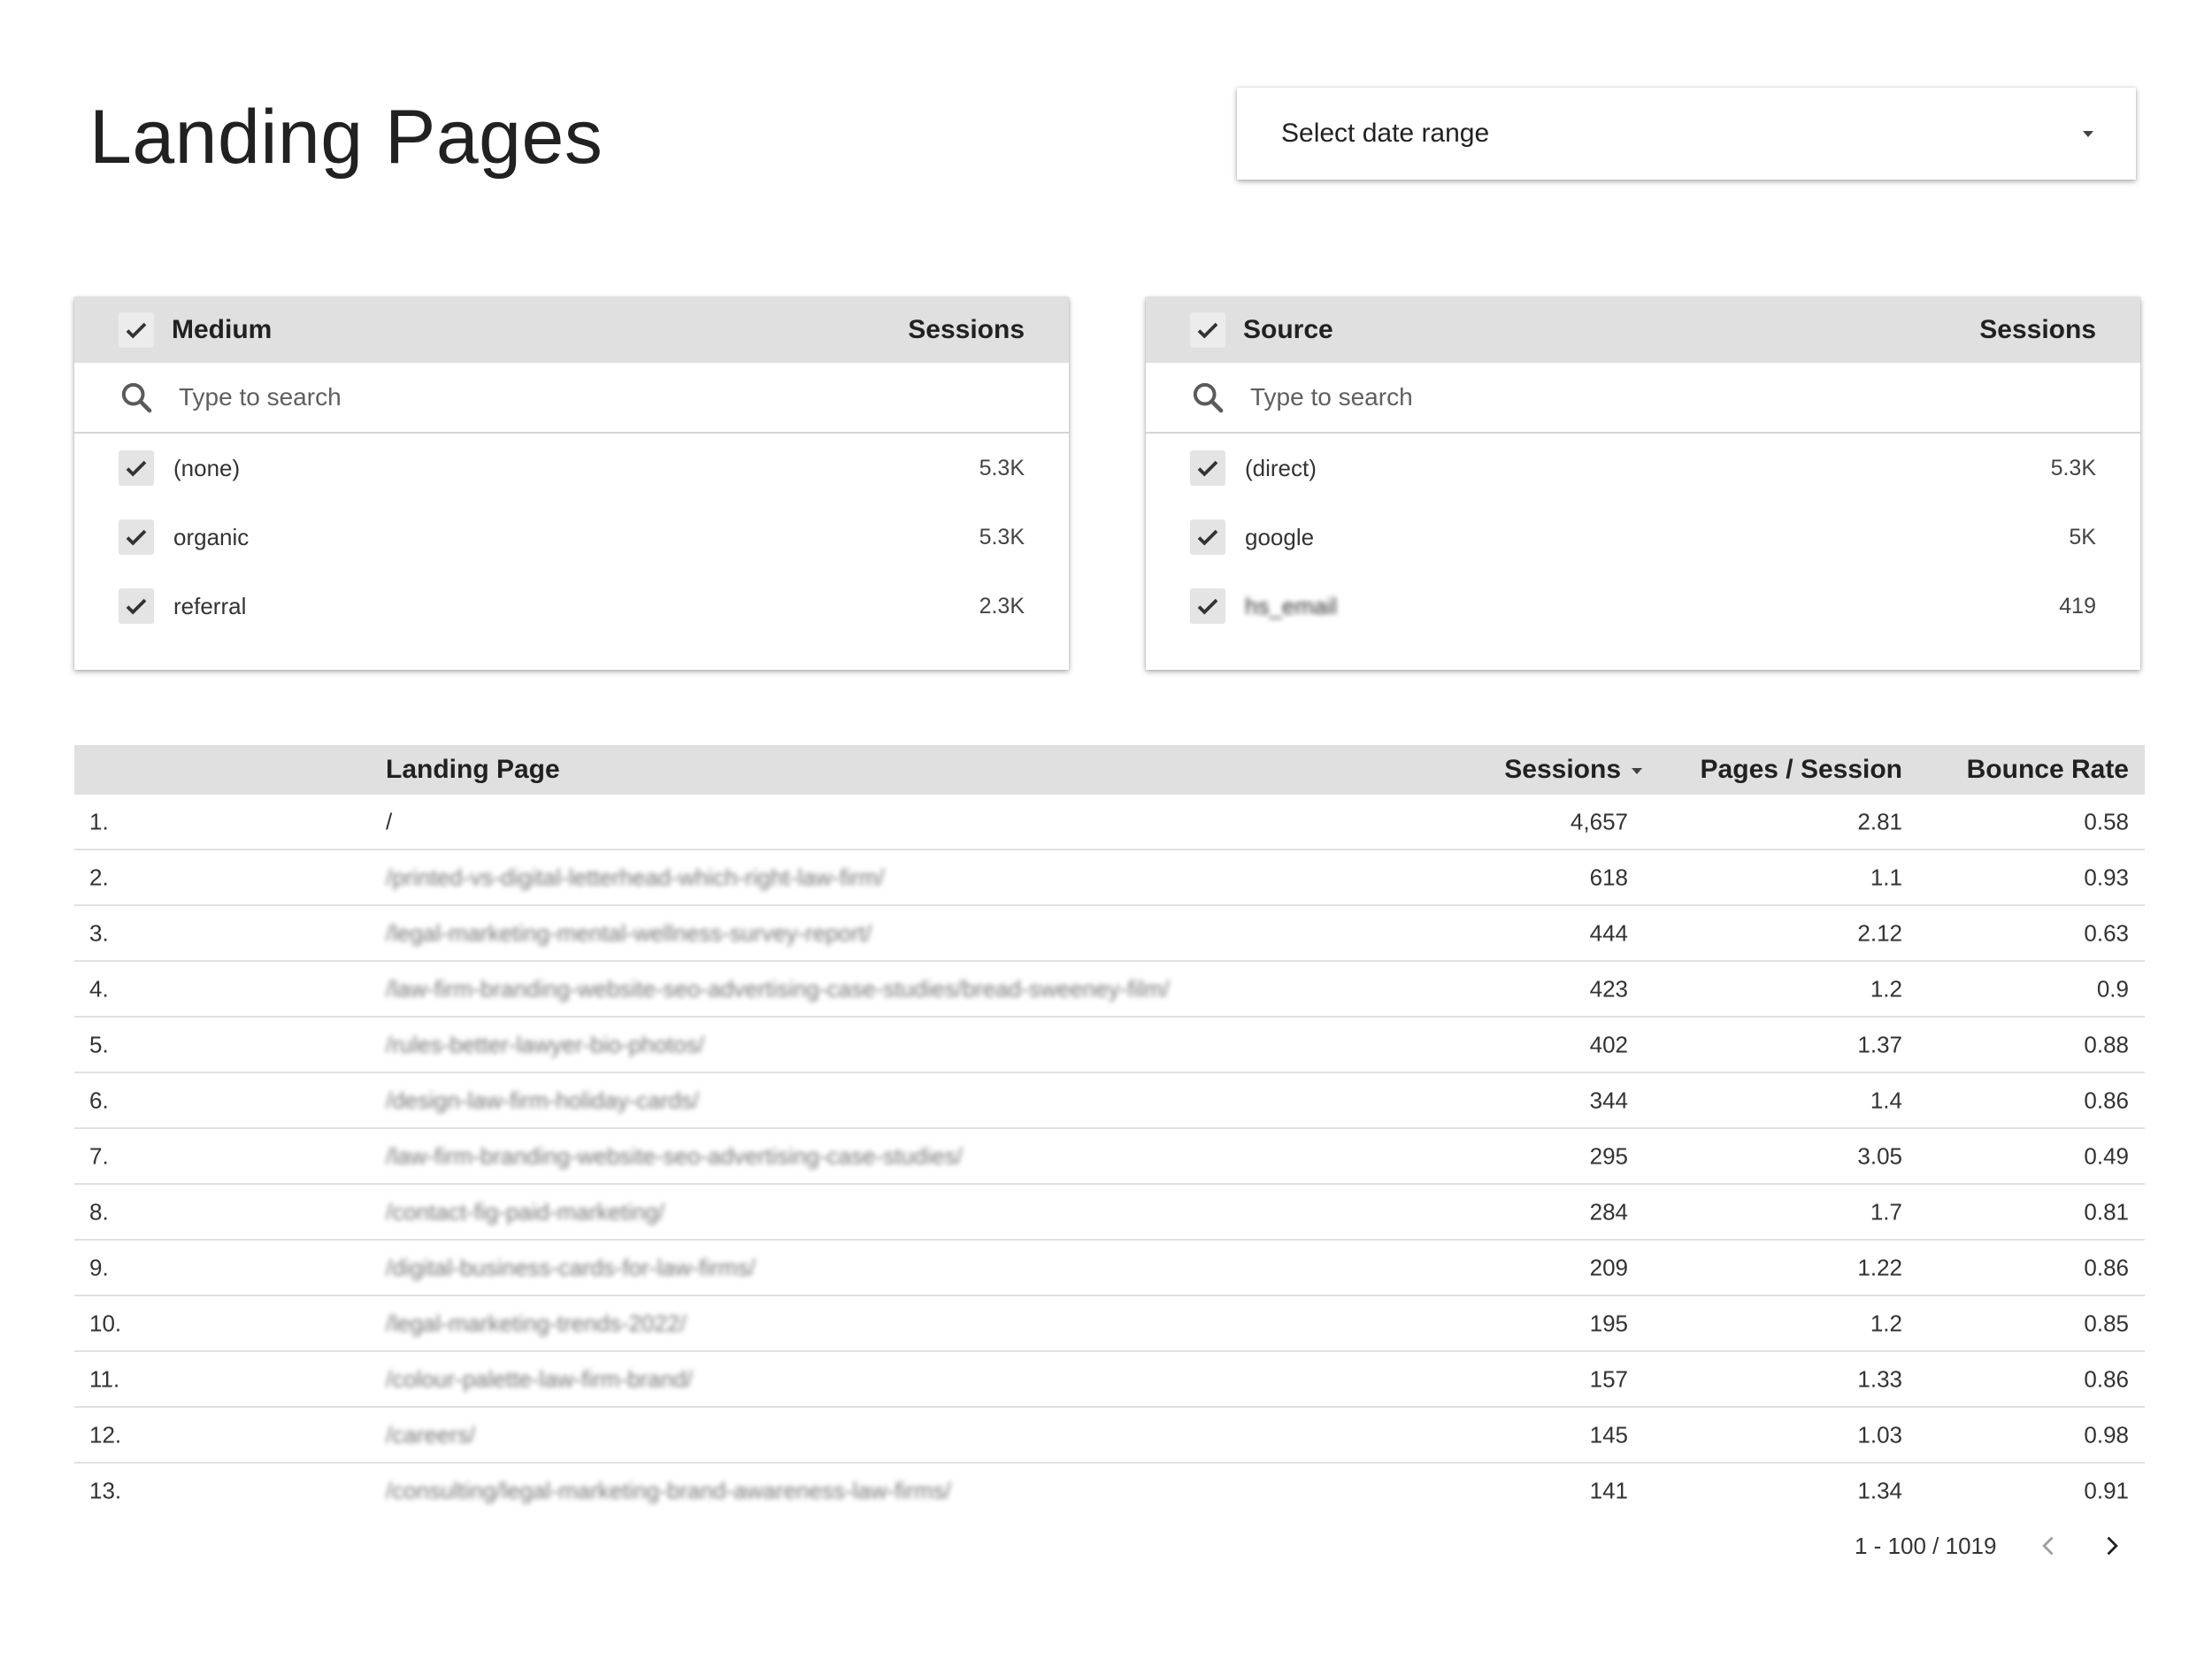  What do you see at coordinates (1643, 606) in the screenshot?
I see `filter-option: hs_email 419` at bounding box center [1643, 606].